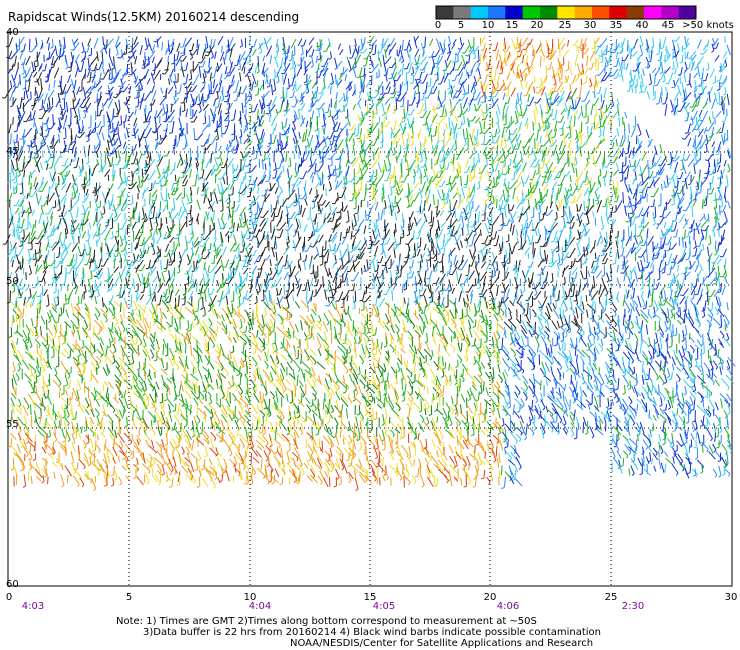  Describe the element at coordinates (642, 25) in the screenshot. I see `legend-label: 40` at that location.